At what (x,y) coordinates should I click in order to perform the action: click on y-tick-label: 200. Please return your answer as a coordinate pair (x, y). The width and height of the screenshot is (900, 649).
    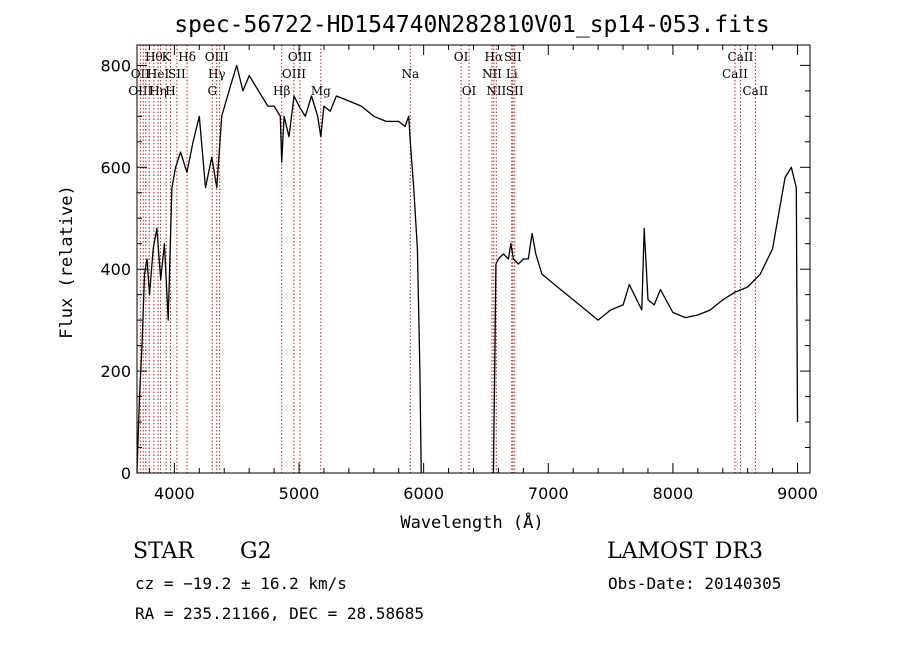
    Looking at the image, I should click on (115, 371).